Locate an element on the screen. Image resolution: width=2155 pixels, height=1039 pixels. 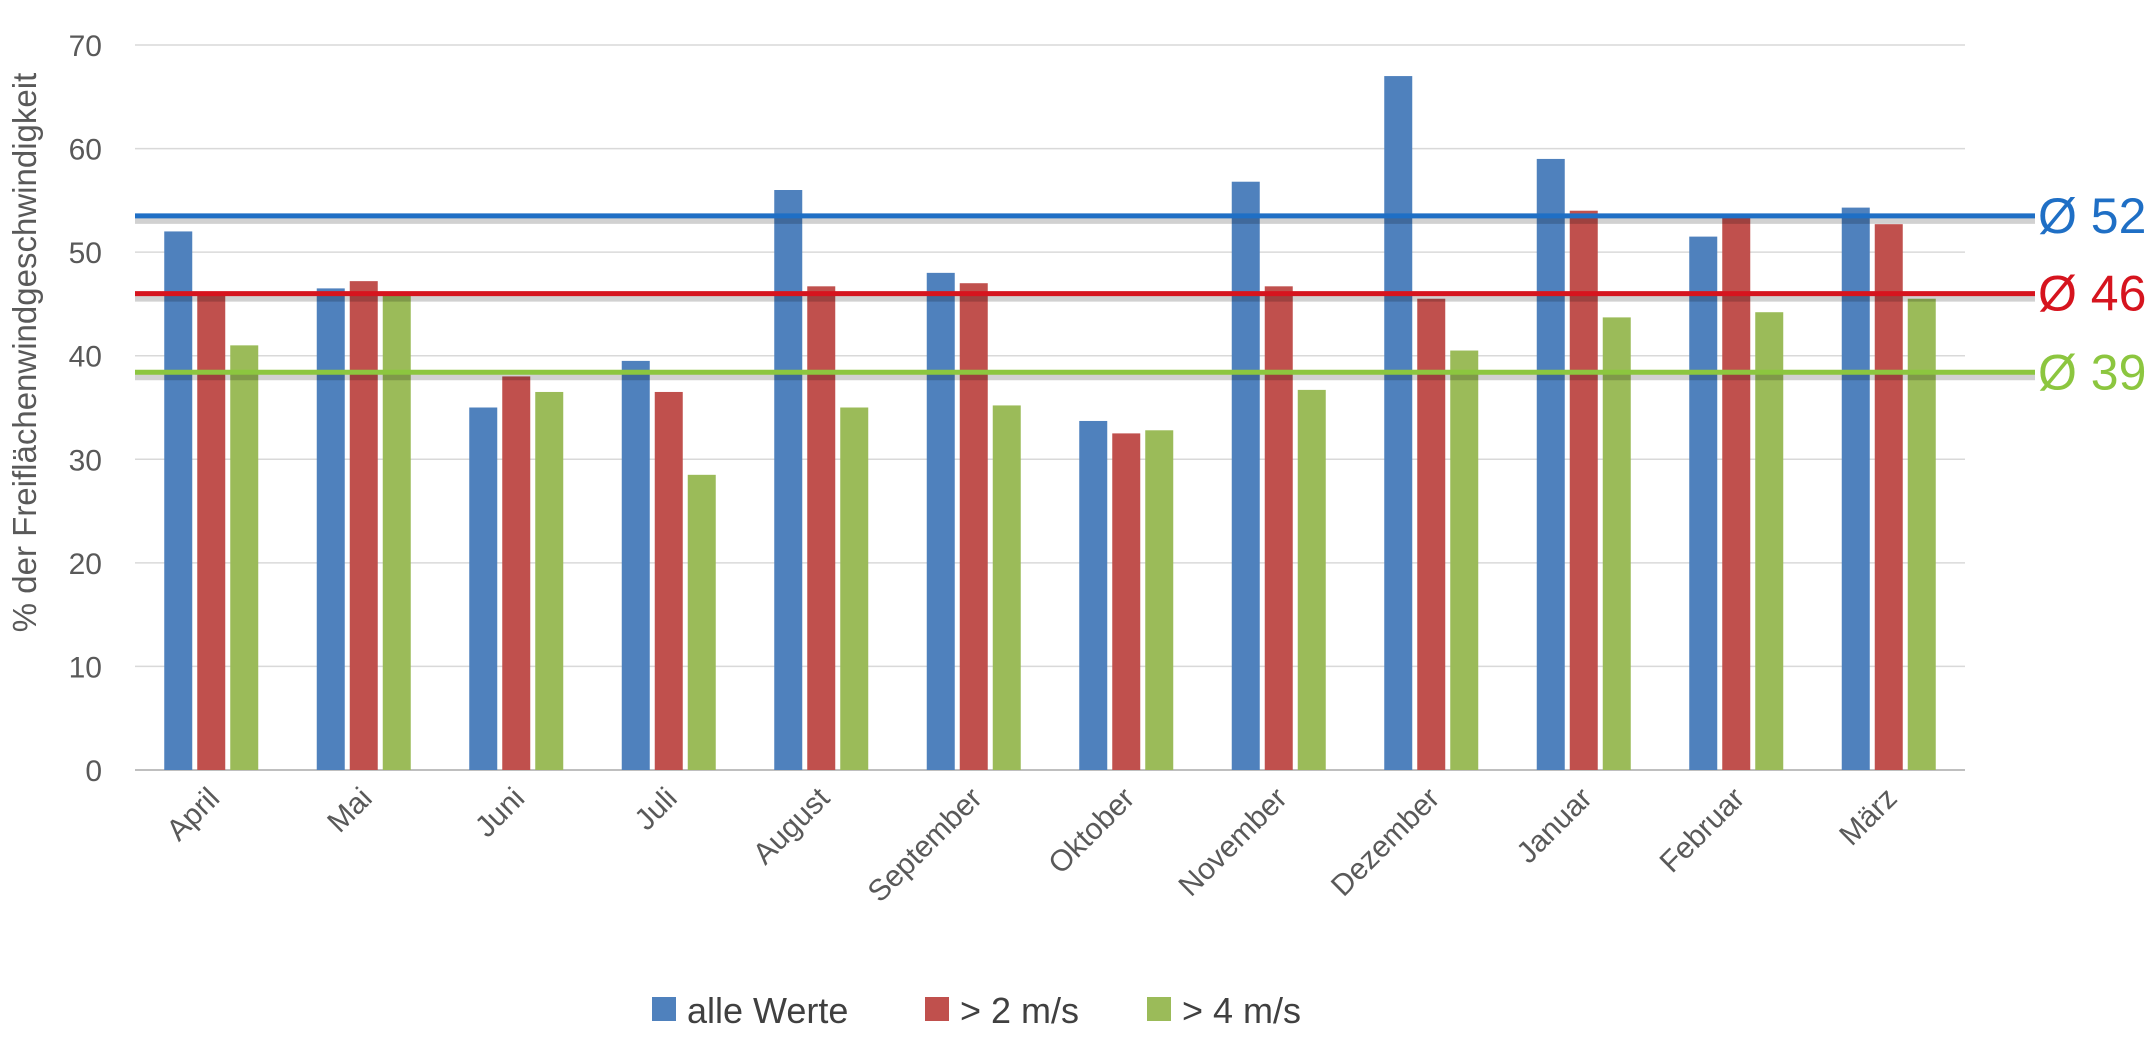
bar--2-m-s-mai is located at coordinates (363, 525).